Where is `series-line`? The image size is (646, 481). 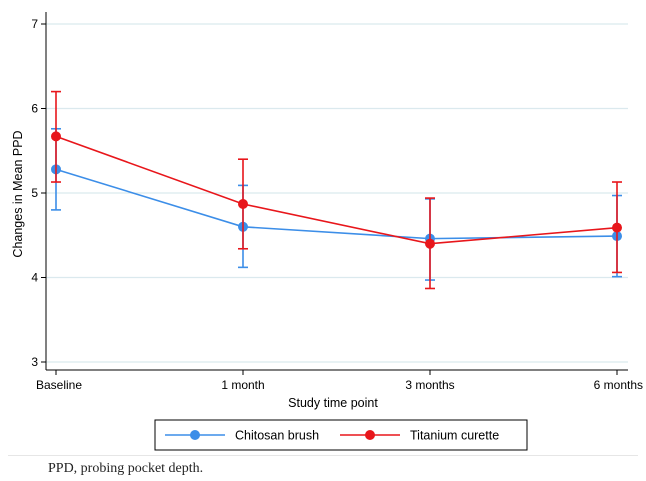
series-line is located at coordinates (336, 204).